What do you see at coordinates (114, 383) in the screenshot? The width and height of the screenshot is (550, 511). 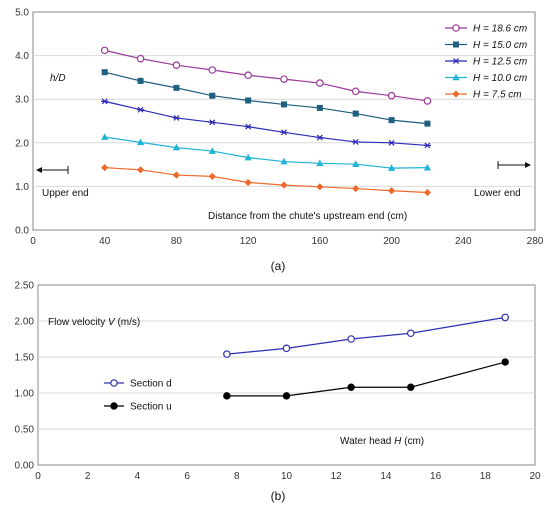 I see `b-legend-marker` at bounding box center [114, 383].